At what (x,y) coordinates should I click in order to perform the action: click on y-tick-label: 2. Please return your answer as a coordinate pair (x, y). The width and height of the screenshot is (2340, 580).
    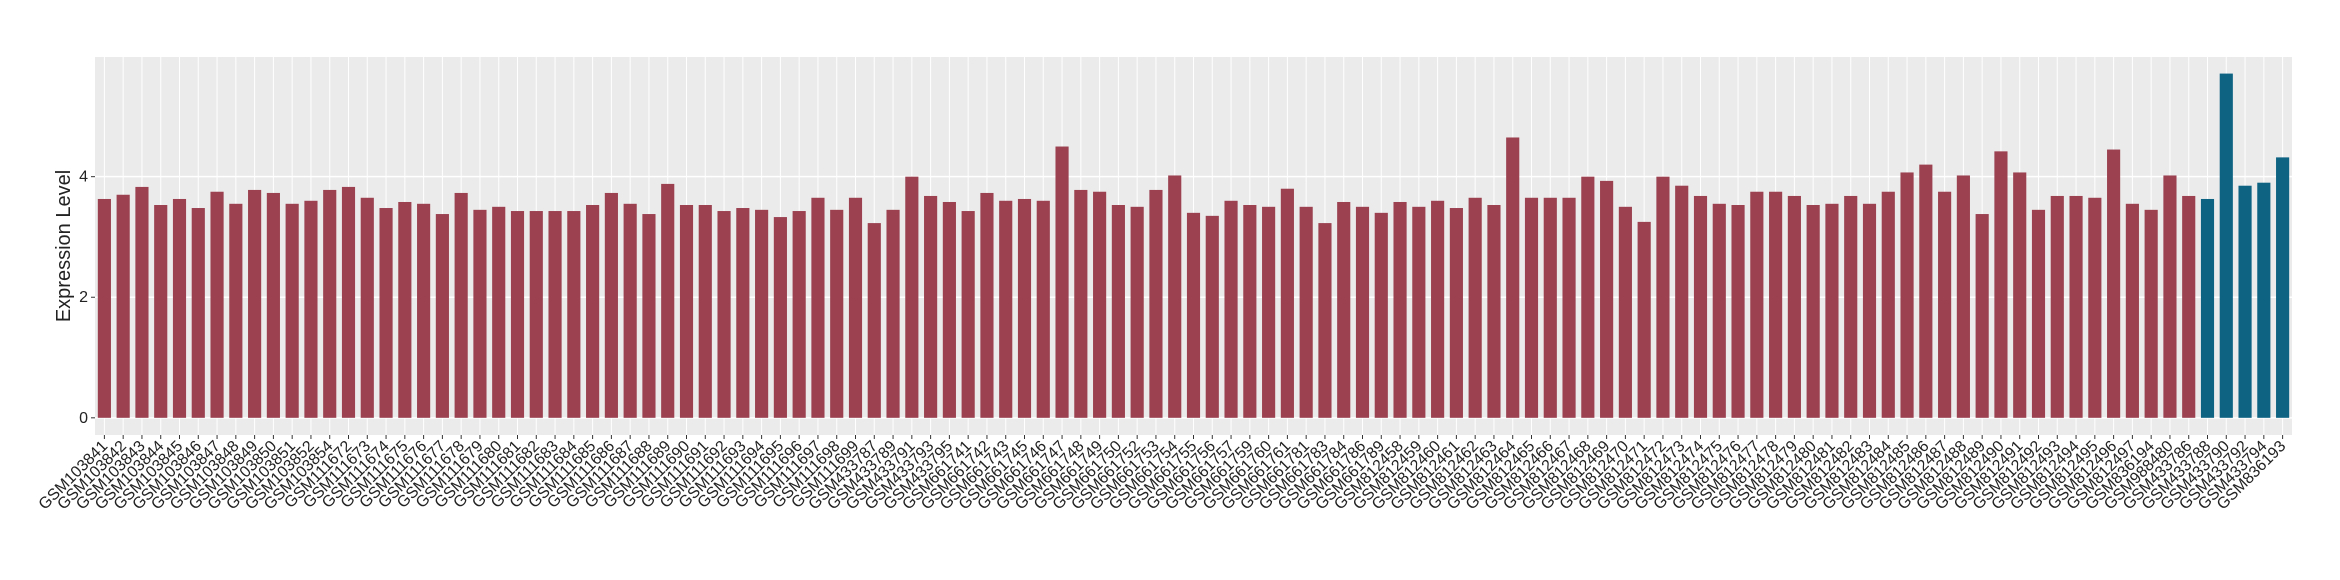
    Looking at the image, I should click on (83, 297).